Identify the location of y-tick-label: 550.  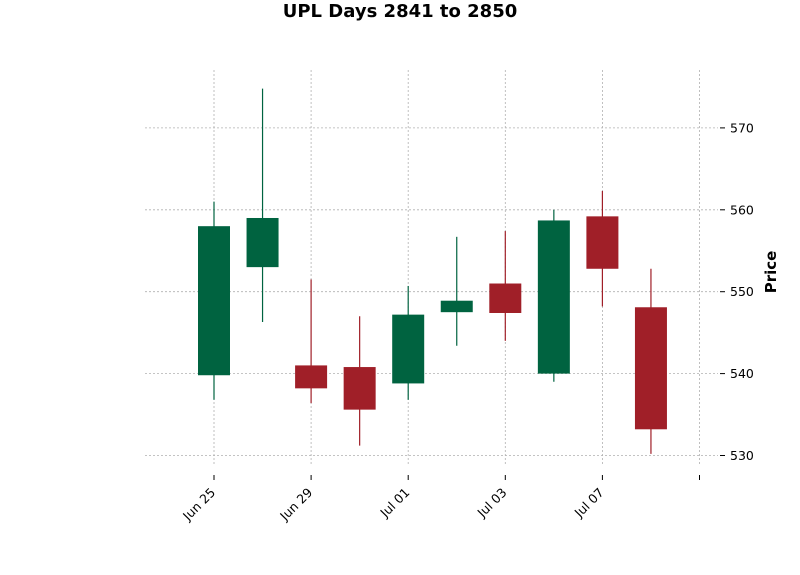
(742, 291).